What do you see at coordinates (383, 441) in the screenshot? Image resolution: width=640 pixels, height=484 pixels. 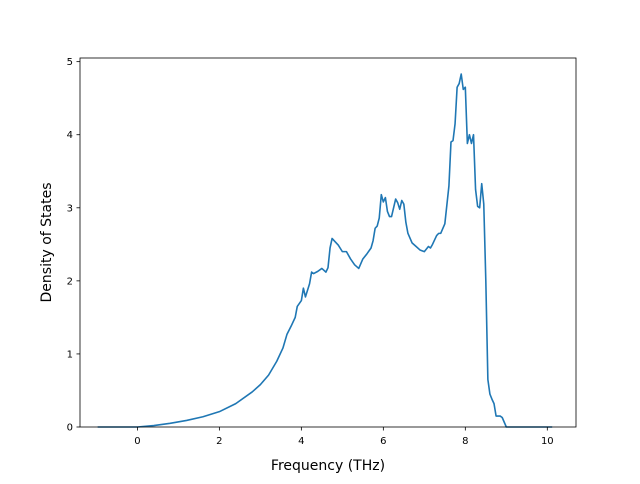 I see `x-tick-label: 6` at bounding box center [383, 441].